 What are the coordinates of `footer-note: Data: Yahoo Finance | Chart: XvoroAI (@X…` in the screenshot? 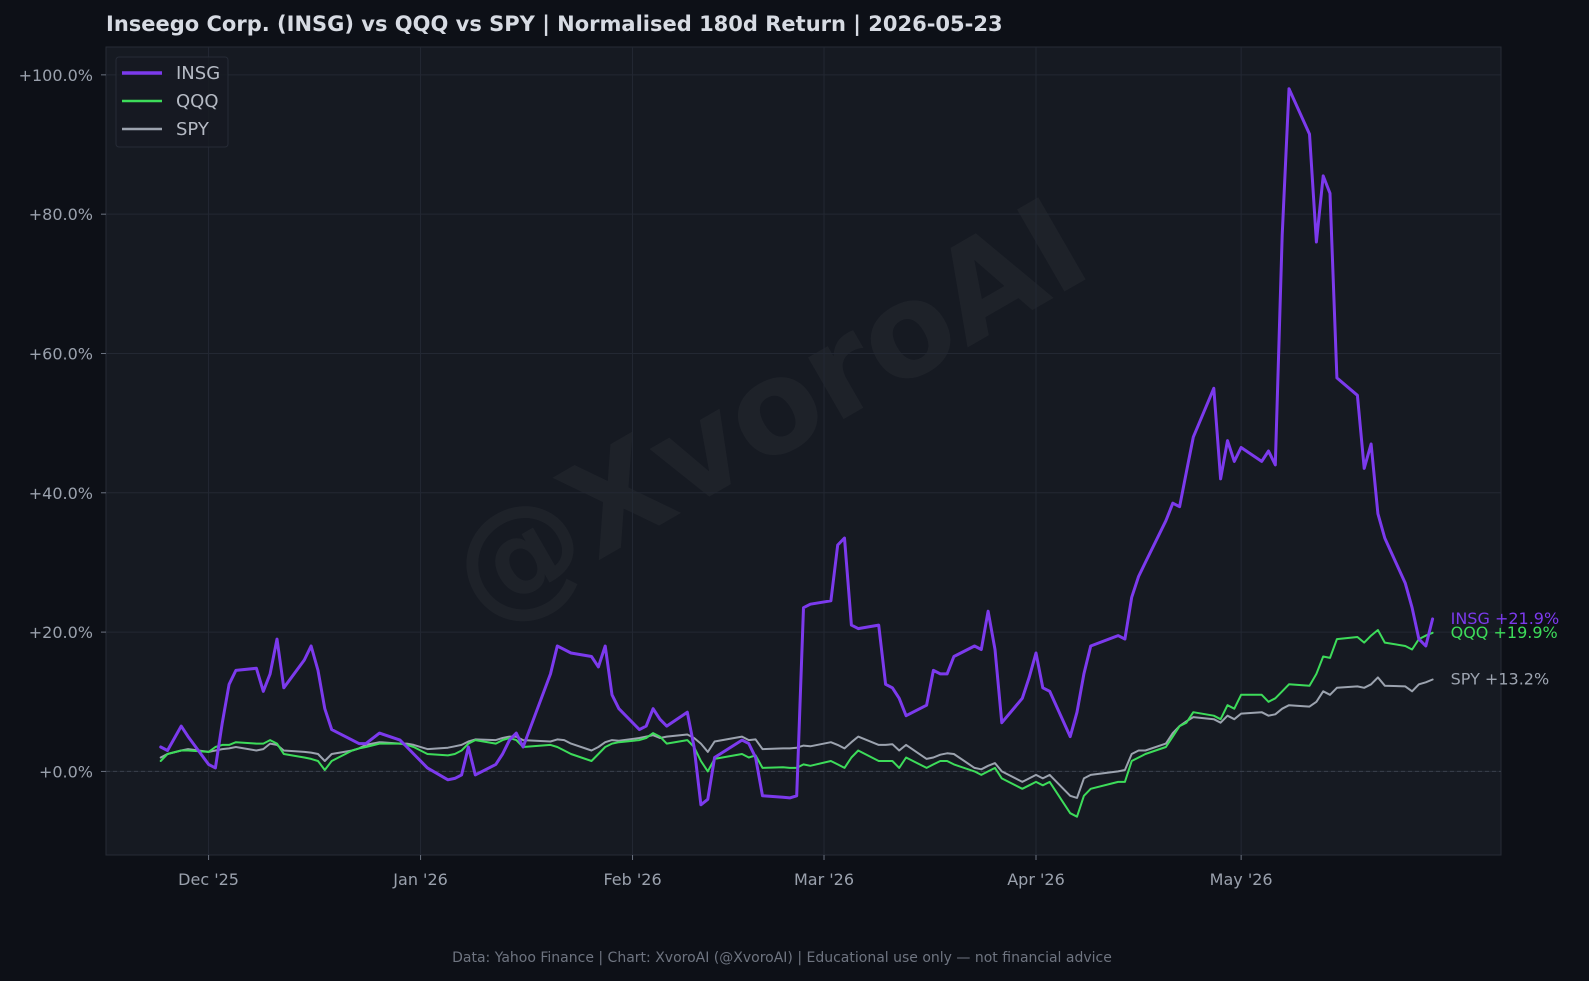 It's located at (782, 958).